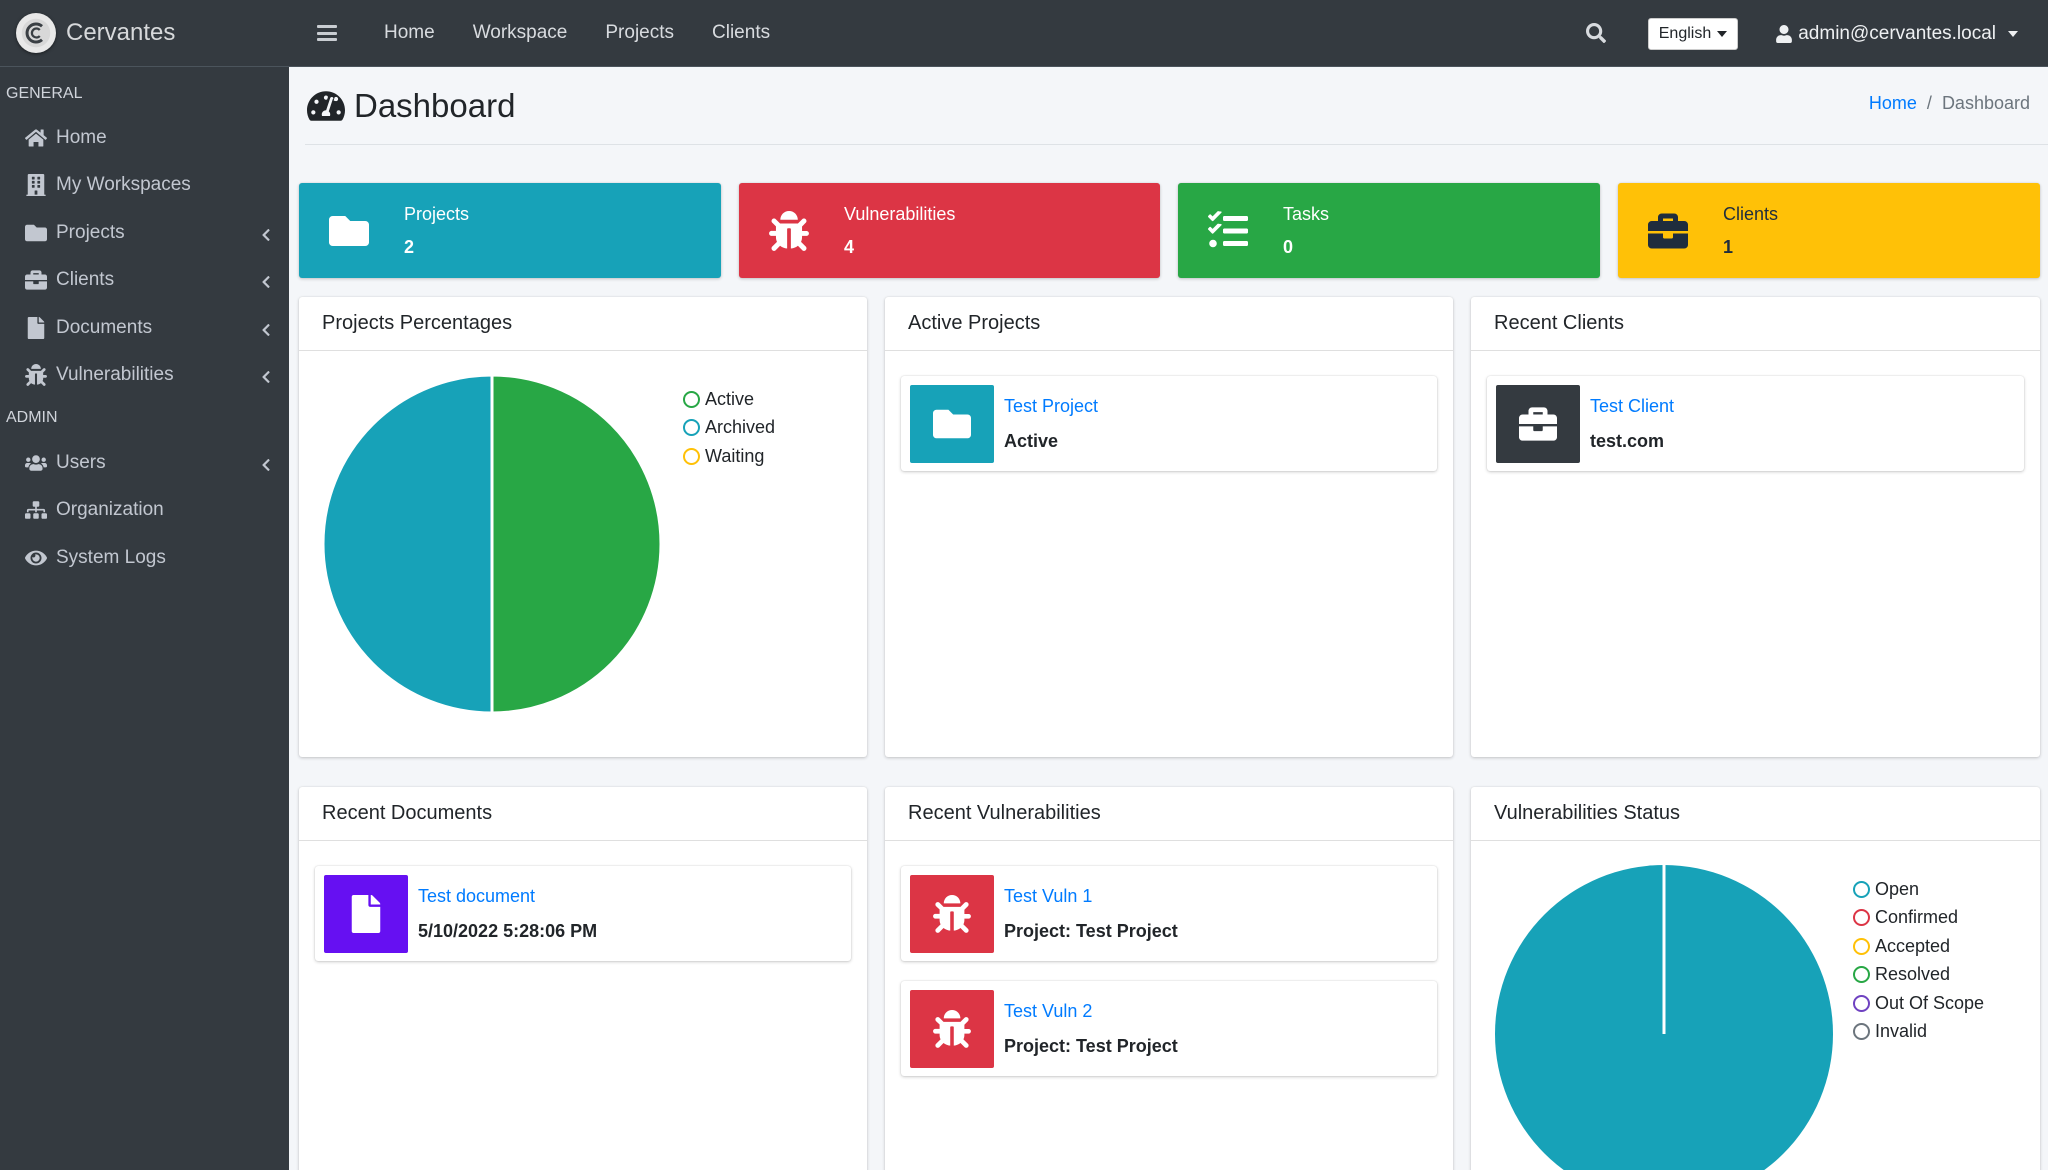 This screenshot has width=2048, height=1170. What do you see at coordinates (36, 33) in the screenshot?
I see `brand-logo` at bounding box center [36, 33].